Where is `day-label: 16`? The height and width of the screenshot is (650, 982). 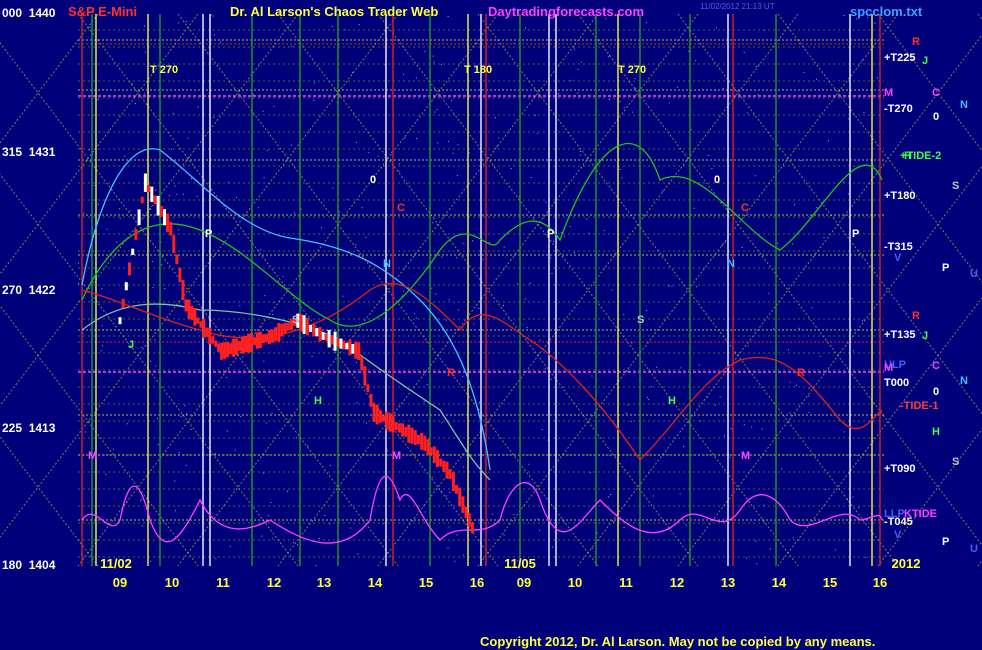 day-label: 16 is located at coordinates (477, 582).